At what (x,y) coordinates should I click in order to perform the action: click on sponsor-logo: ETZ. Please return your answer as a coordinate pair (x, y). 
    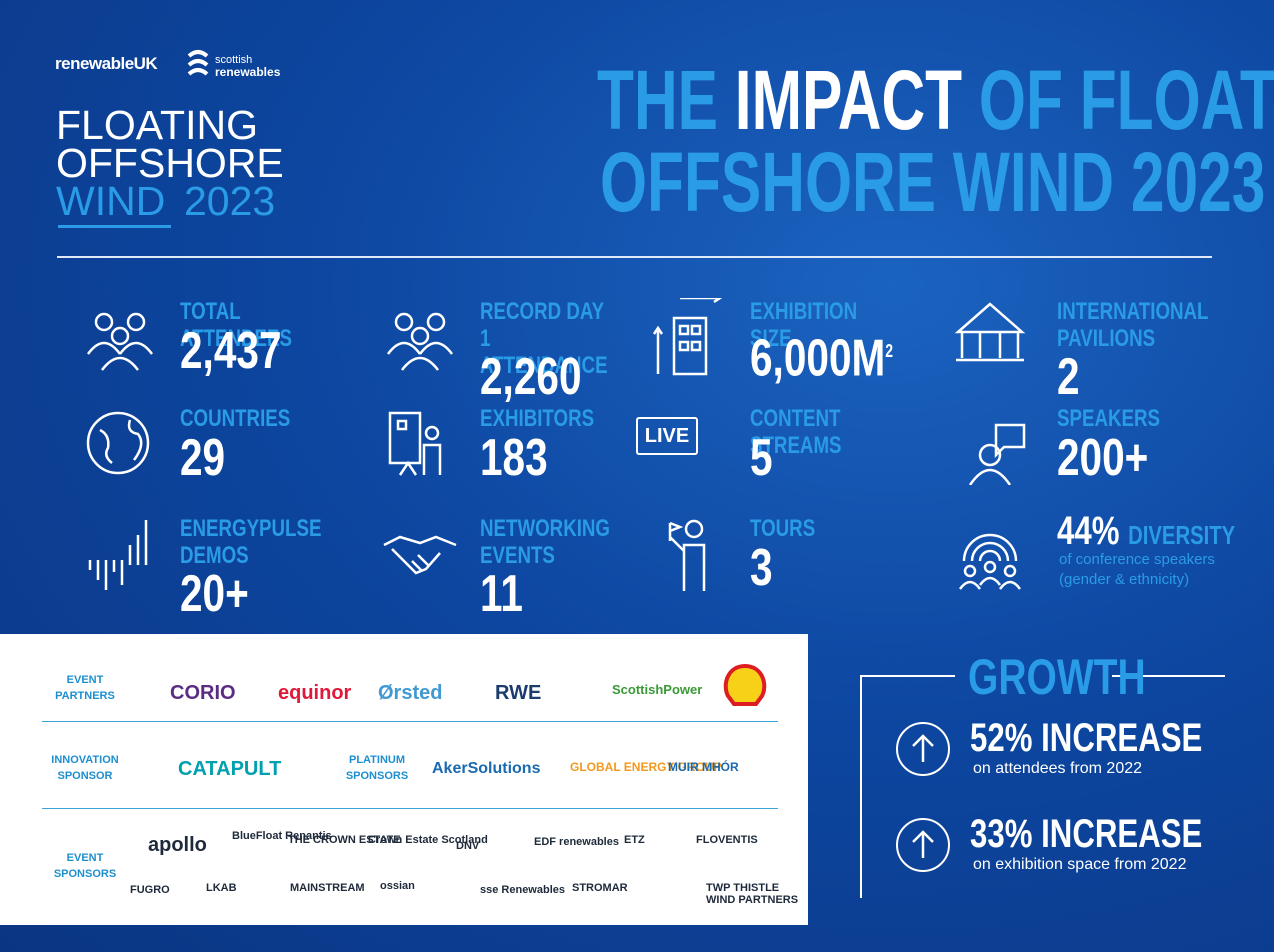
    Looking at the image, I should click on (634, 840).